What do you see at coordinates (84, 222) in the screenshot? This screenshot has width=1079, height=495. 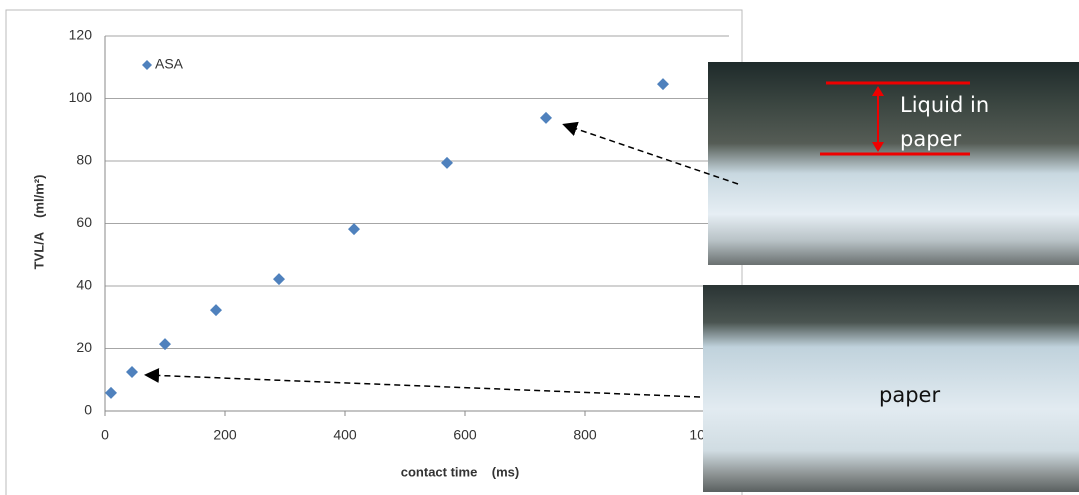 I see `y-tick-label: 60` at bounding box center [84, 222].